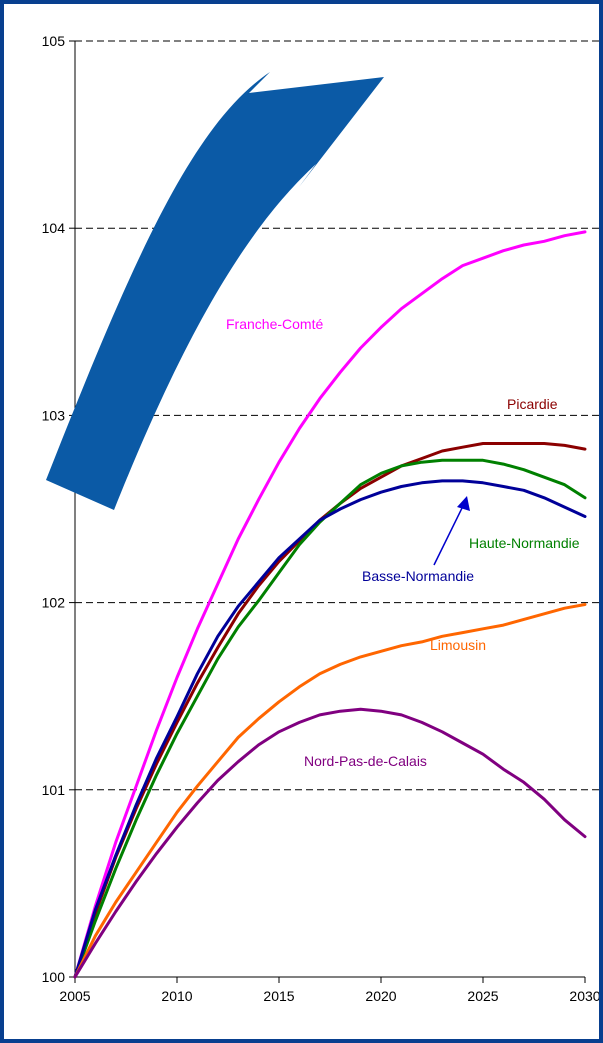 Image resolution: width=603 pixels, height=1043 pixels. I want to click on y-tick-102: 102, so click(54, 603).